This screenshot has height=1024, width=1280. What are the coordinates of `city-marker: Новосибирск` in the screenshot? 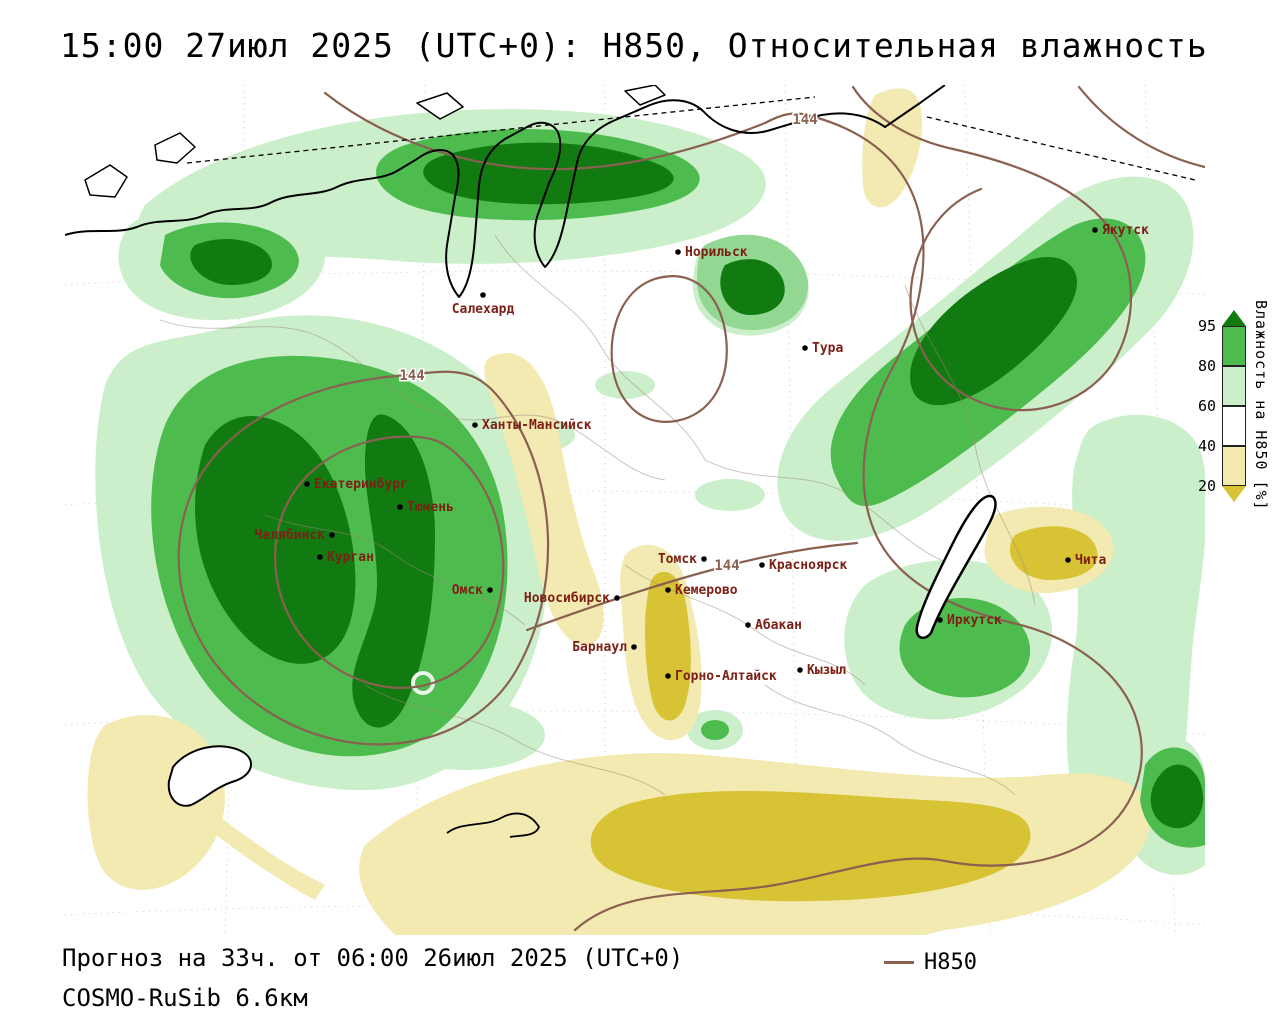 It's located at (572, 598).